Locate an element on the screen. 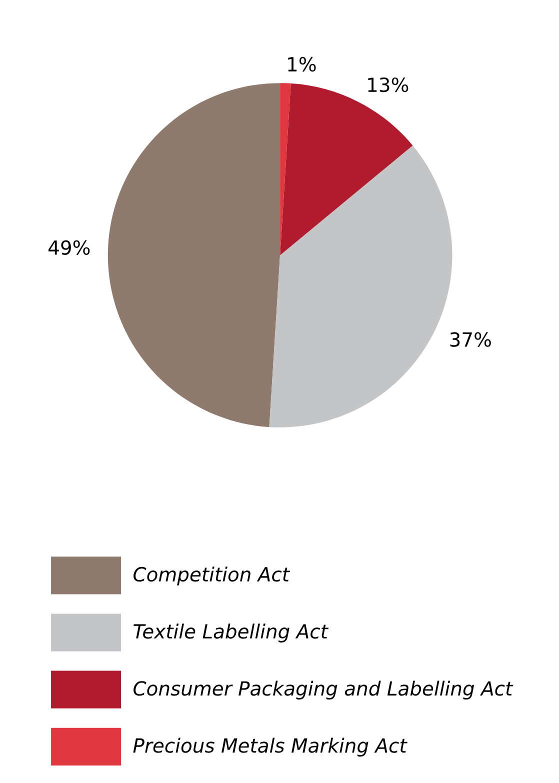 Image resolution: width=559 pixels, height=783 pixels. pie-slice is located at coordinates (194, 255).